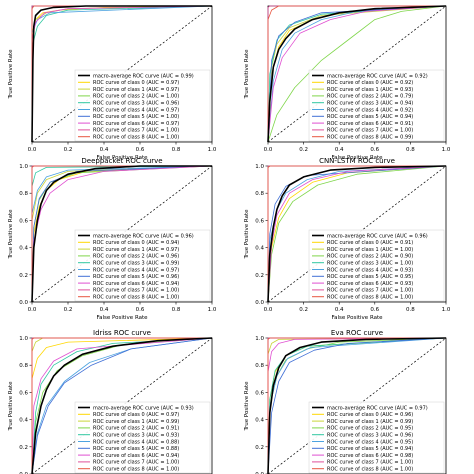 The width and height of the screenshot is (474, 474). Describe the element at coordinates (377, 408) in the screenshot. I see `legend-entry: macro-average ROC curve (AUC = 0.97)` at that location.